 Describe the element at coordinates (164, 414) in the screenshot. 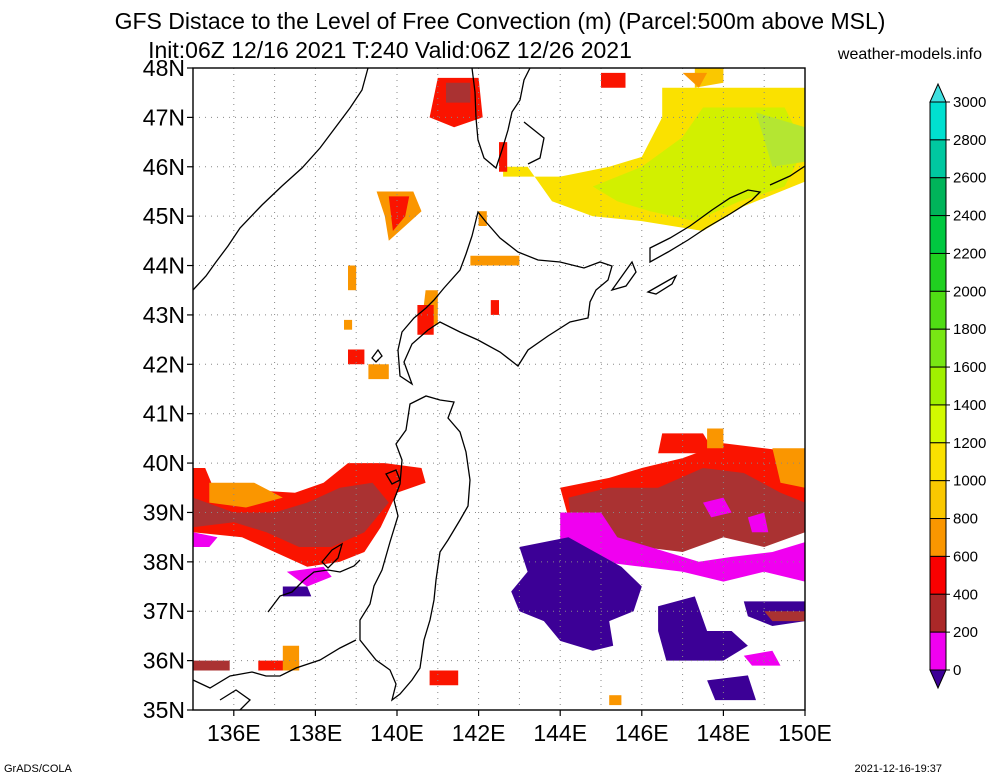

I see `lat-label: 41N` at that location.